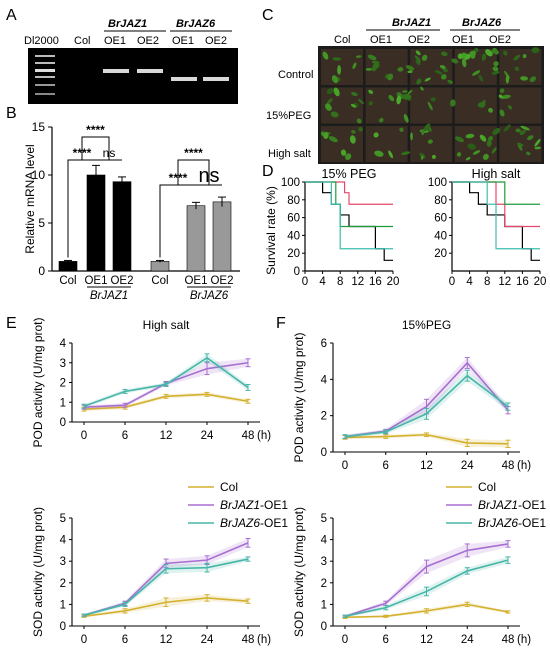  I want to click on surv-y-tick-label: 60, so click(293, 219).